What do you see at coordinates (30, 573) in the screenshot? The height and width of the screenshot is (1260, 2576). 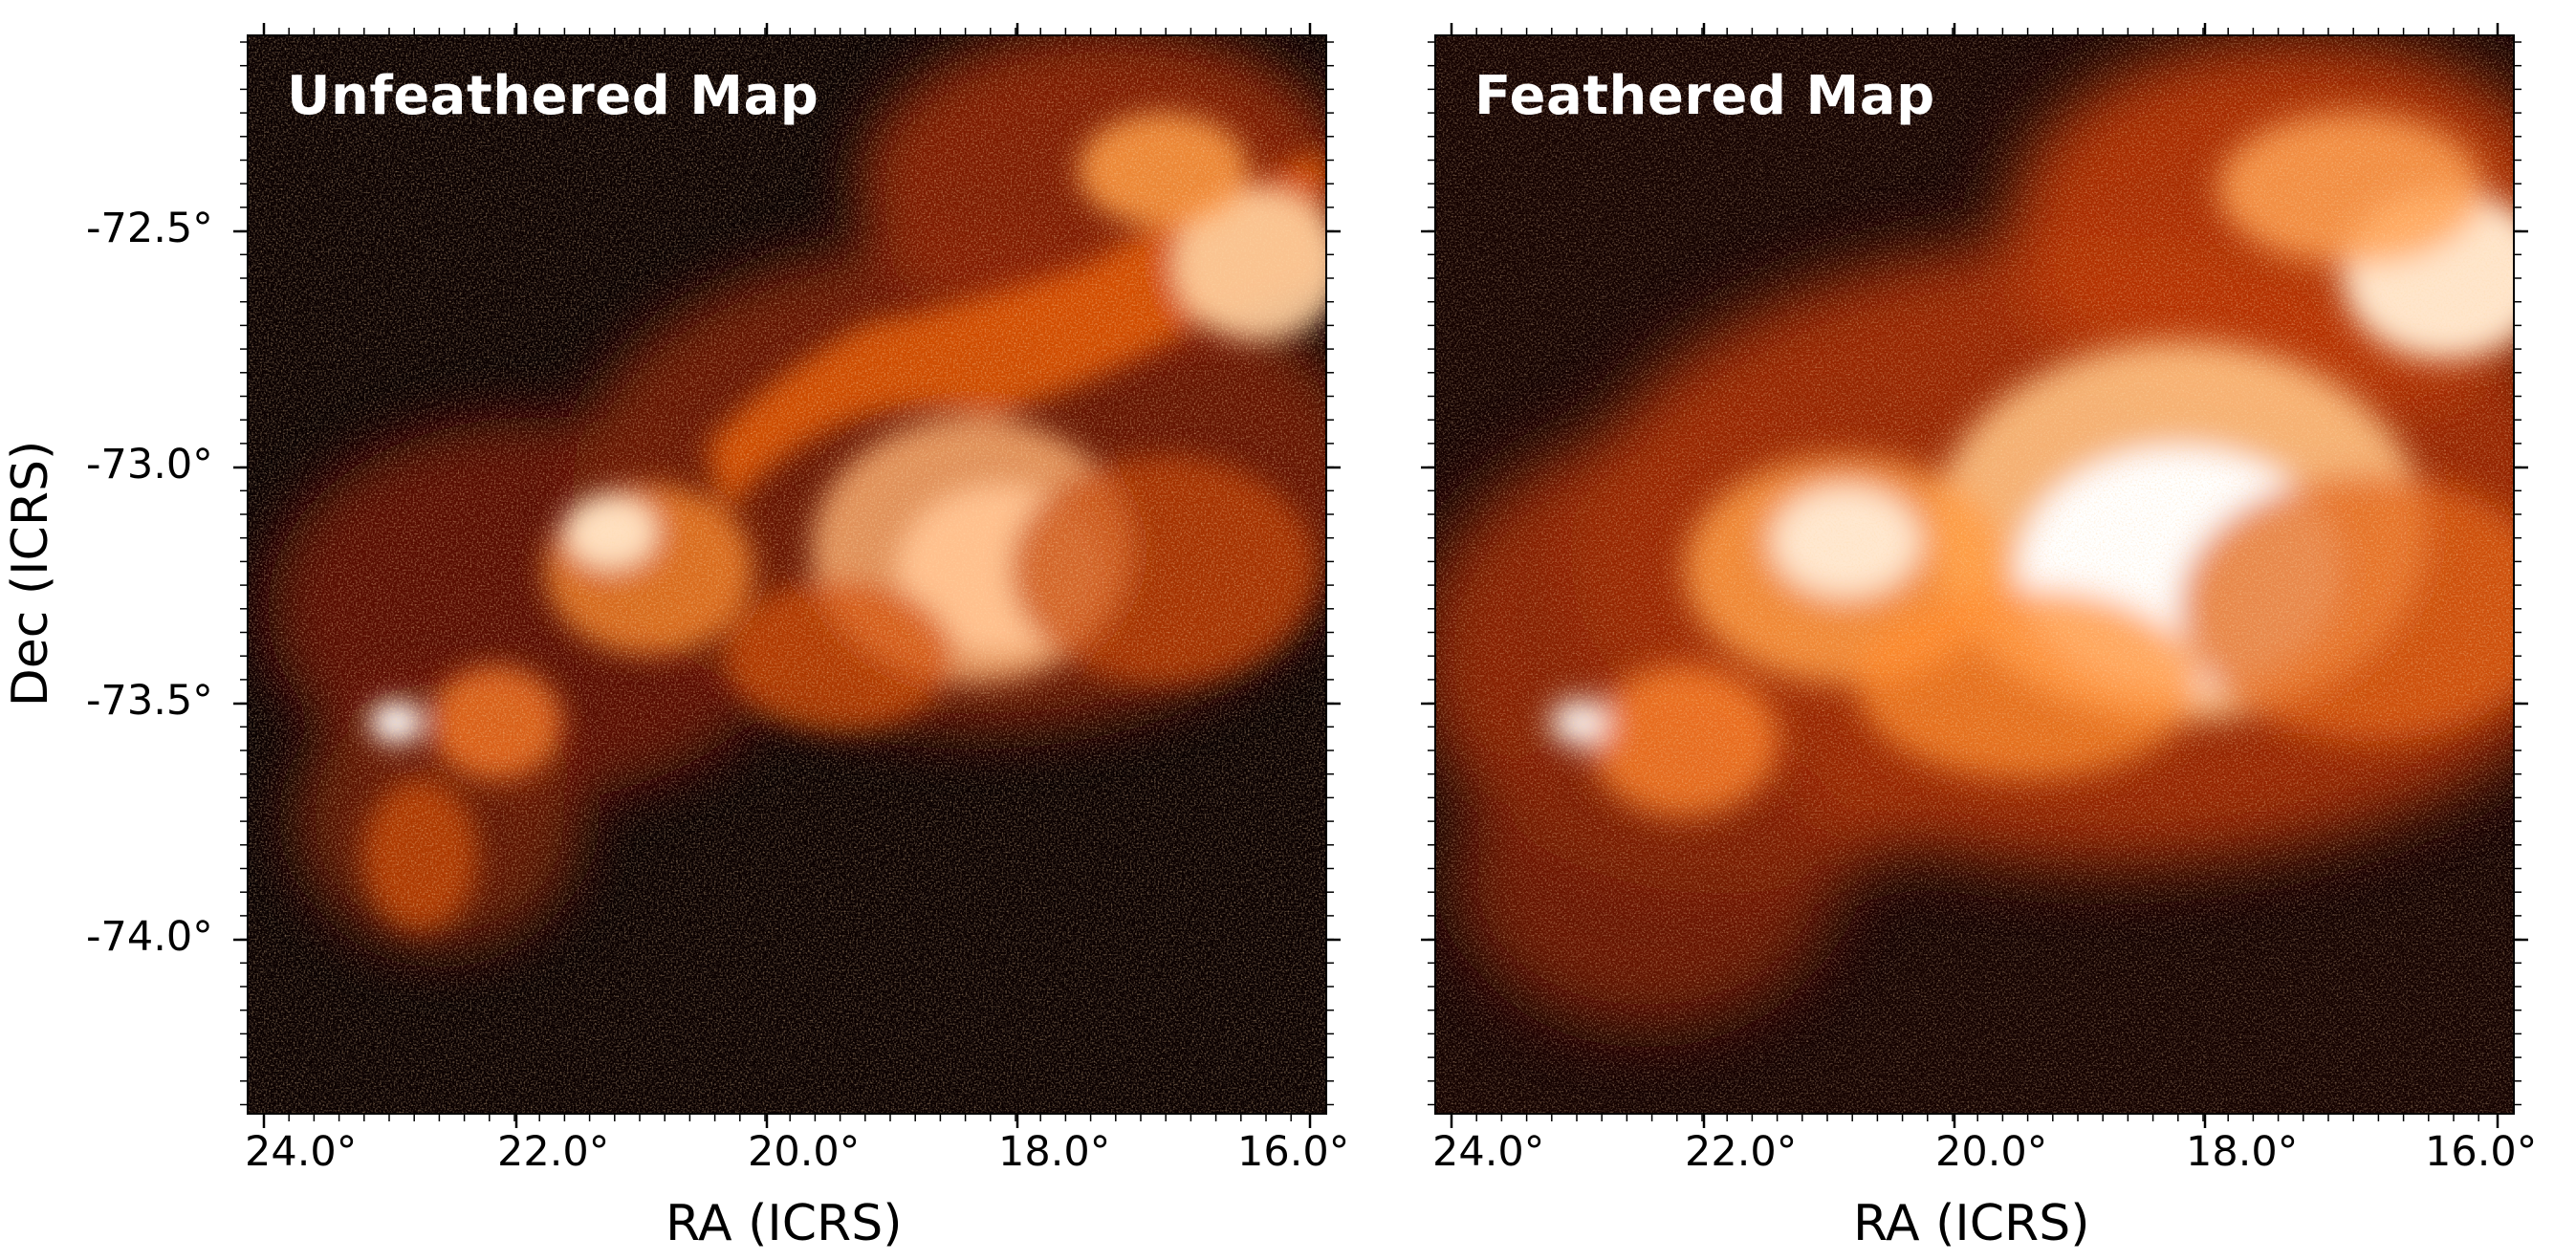 I see `y-axis-title: Dec (ICRS)` at bounding box center [30, 573].